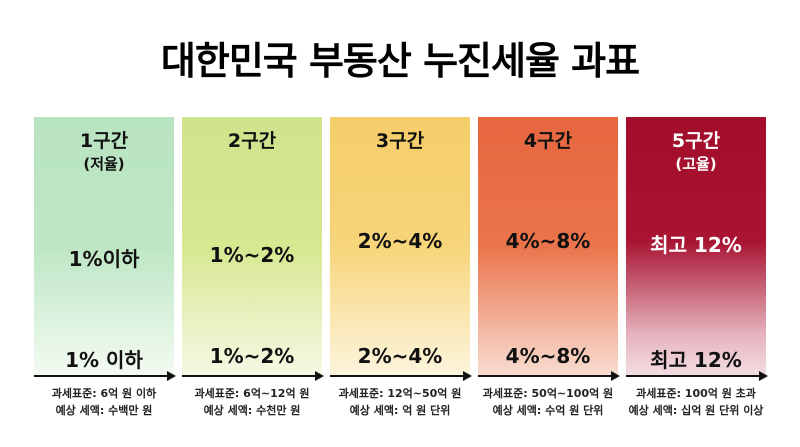 The height and width of the screenshot is (447, 800). I want to click on bracket-label: 2구간, so click(252, 141).